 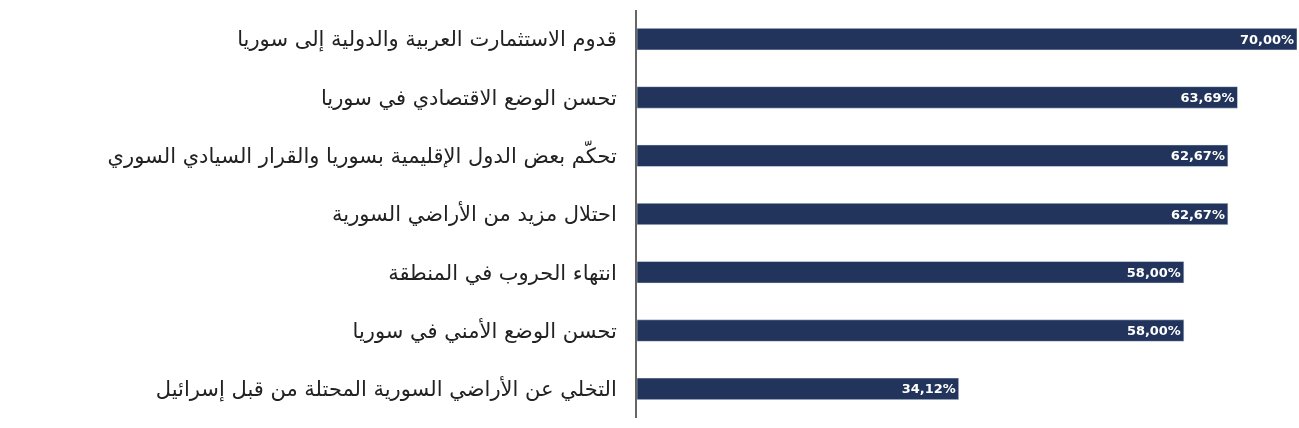 What do you see at coordinates (928, 389) in the screenshot?
I see `data-label: 34,12%` at bounding box center [928, 389].